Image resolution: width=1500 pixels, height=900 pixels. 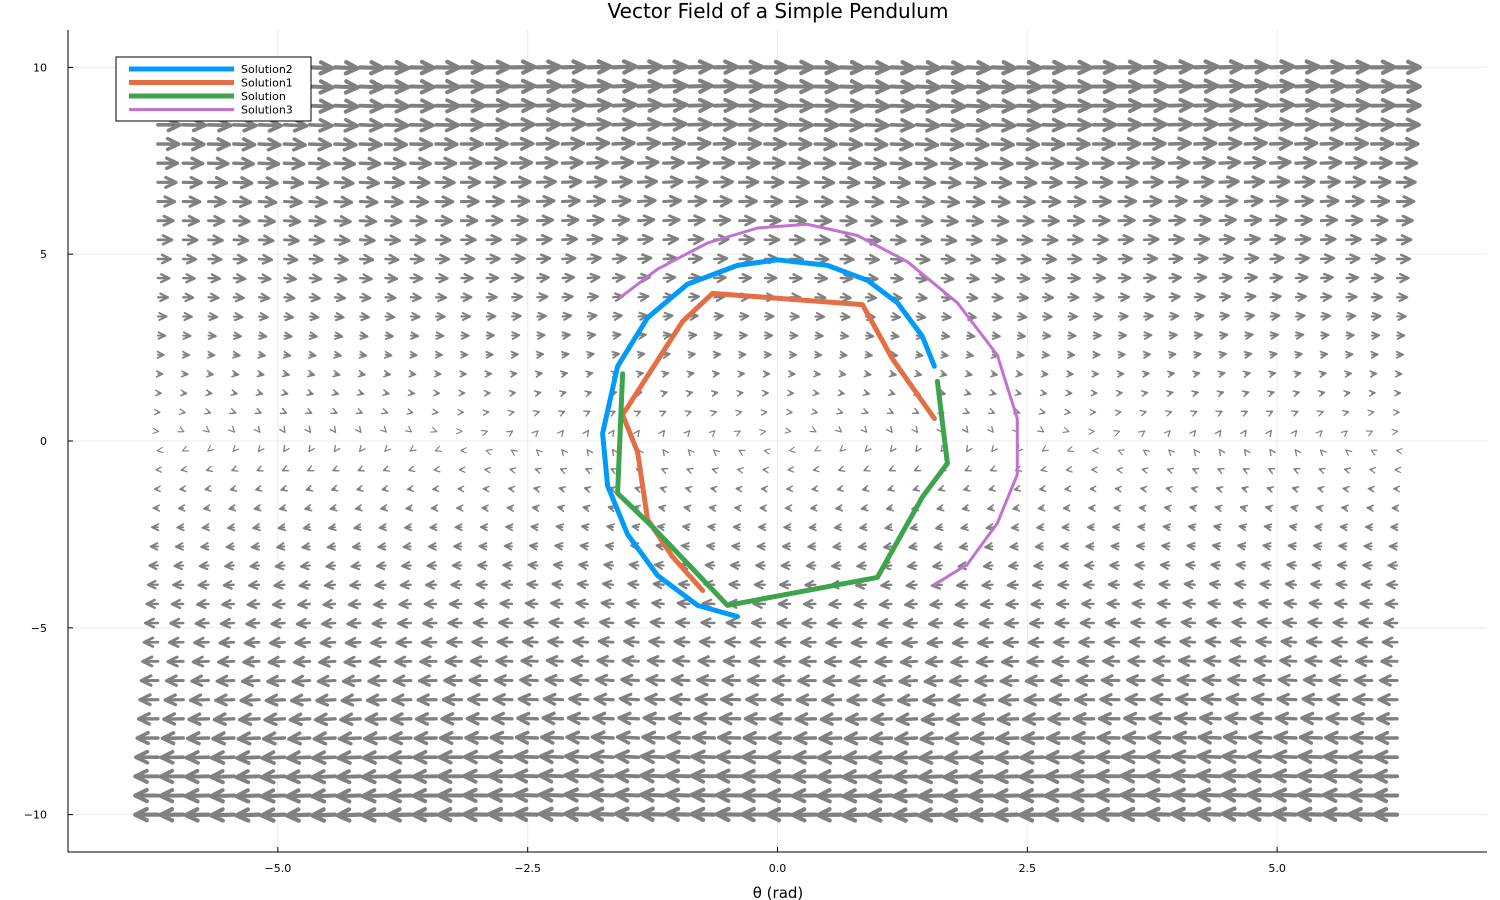 What do you see at coordinates (1383, 86) in the screenshot?
I see `field-arrow-1958` at bounding box center [1383, 86].